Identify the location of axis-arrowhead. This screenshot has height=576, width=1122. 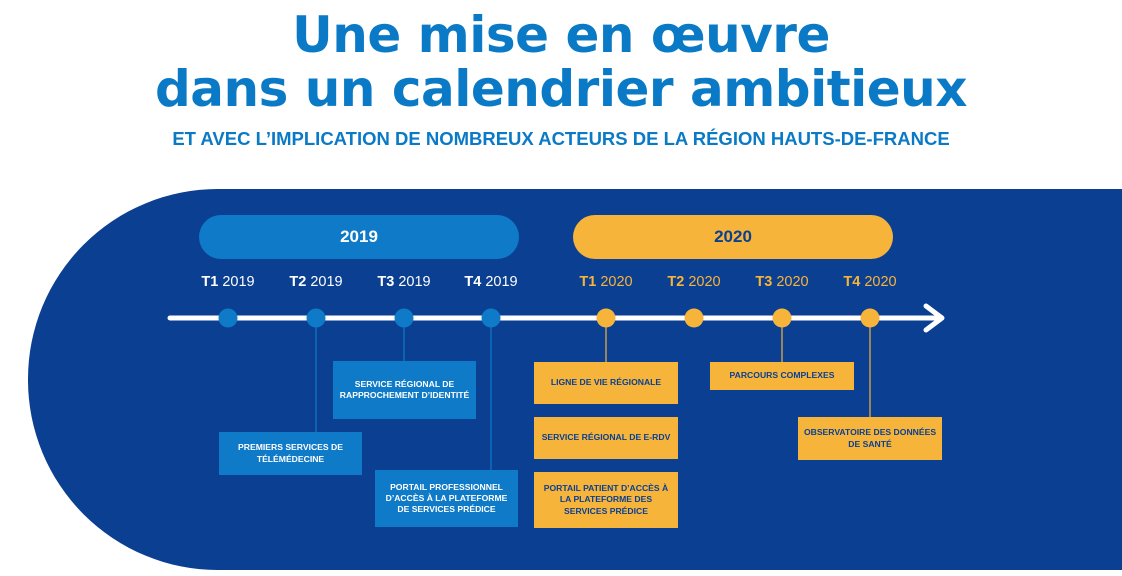
(934, 318).